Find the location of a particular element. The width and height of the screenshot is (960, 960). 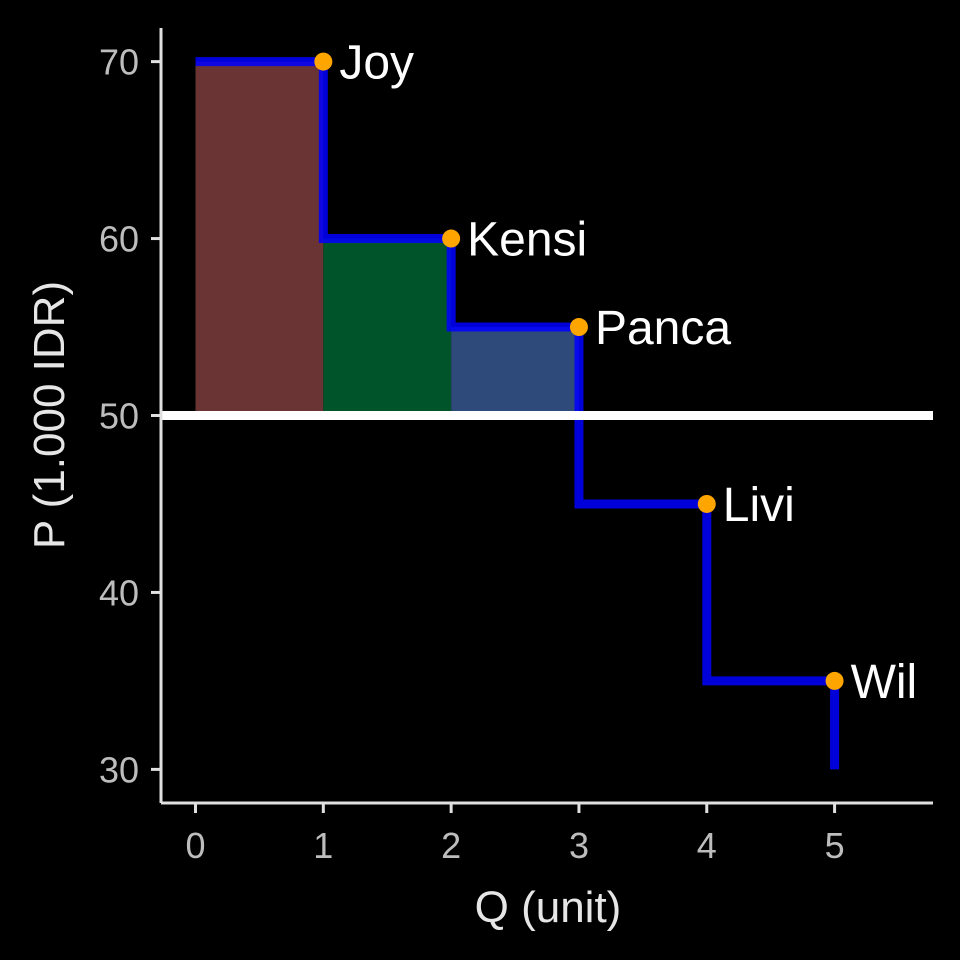

point-label-livi: Livi is located at coordinates (759, 505).